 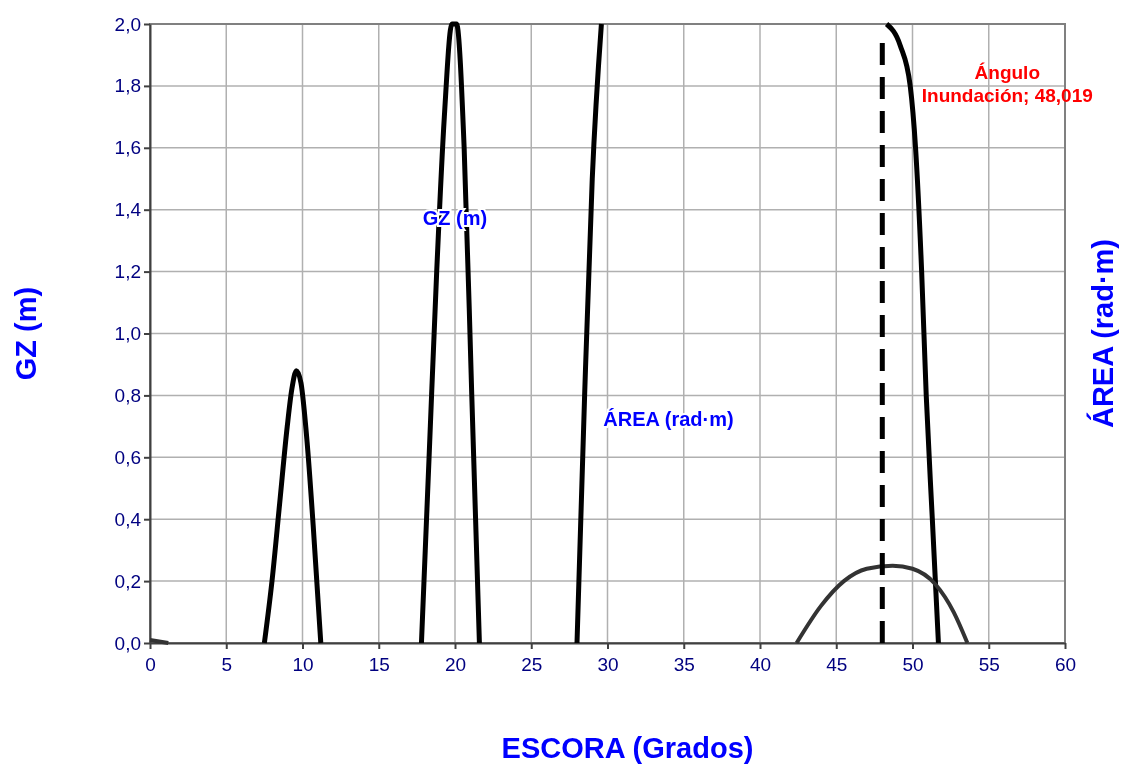 What do you see at coordinates (127, 272) in the screenshot?
I see `y-tick-label: 1,2` at bounding box center [127, 272].